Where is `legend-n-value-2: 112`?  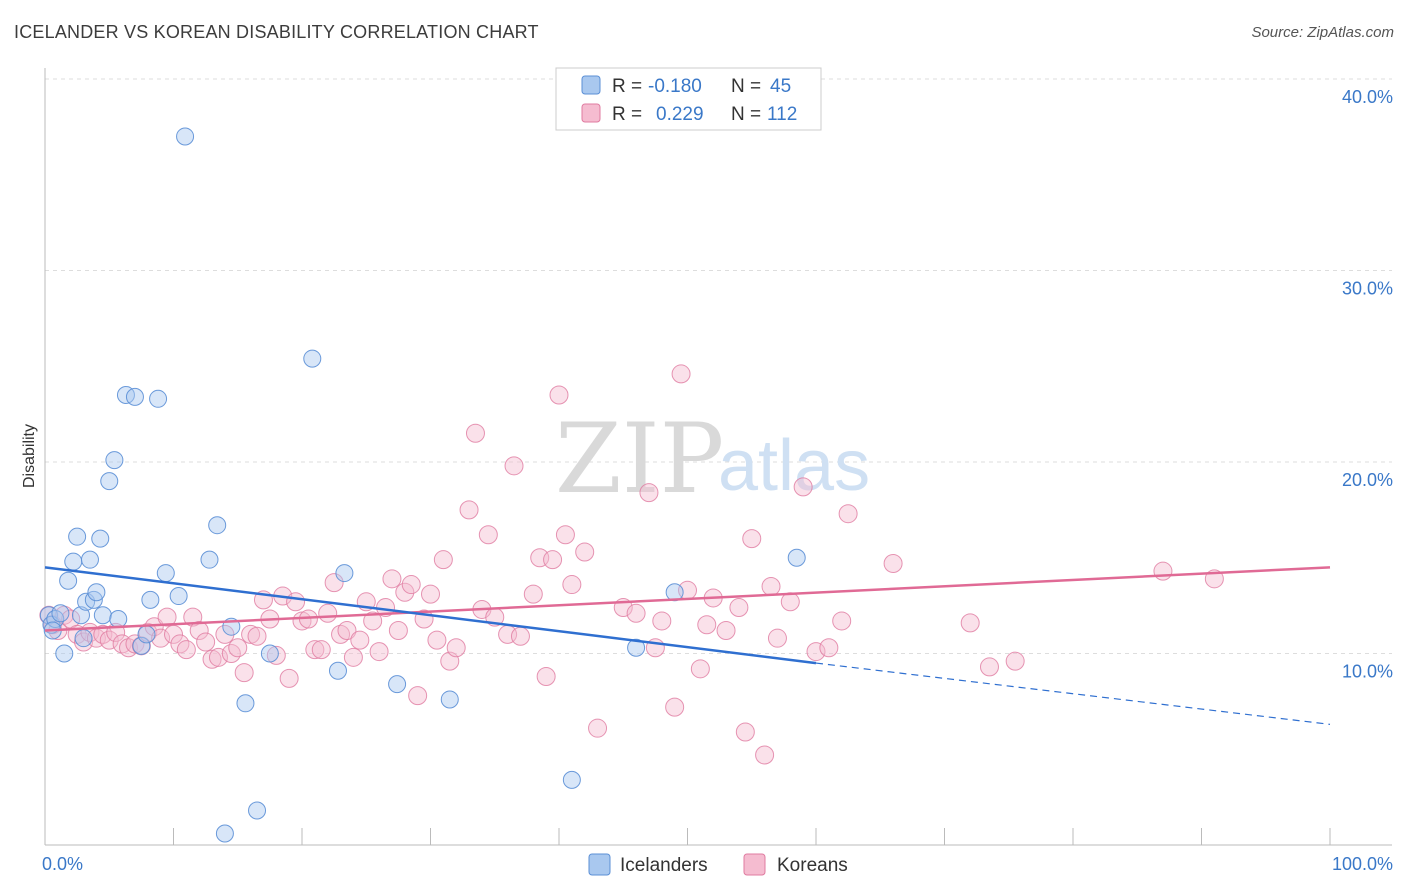
legend-n-value-2: 112 is located at coordinates (782, 114).